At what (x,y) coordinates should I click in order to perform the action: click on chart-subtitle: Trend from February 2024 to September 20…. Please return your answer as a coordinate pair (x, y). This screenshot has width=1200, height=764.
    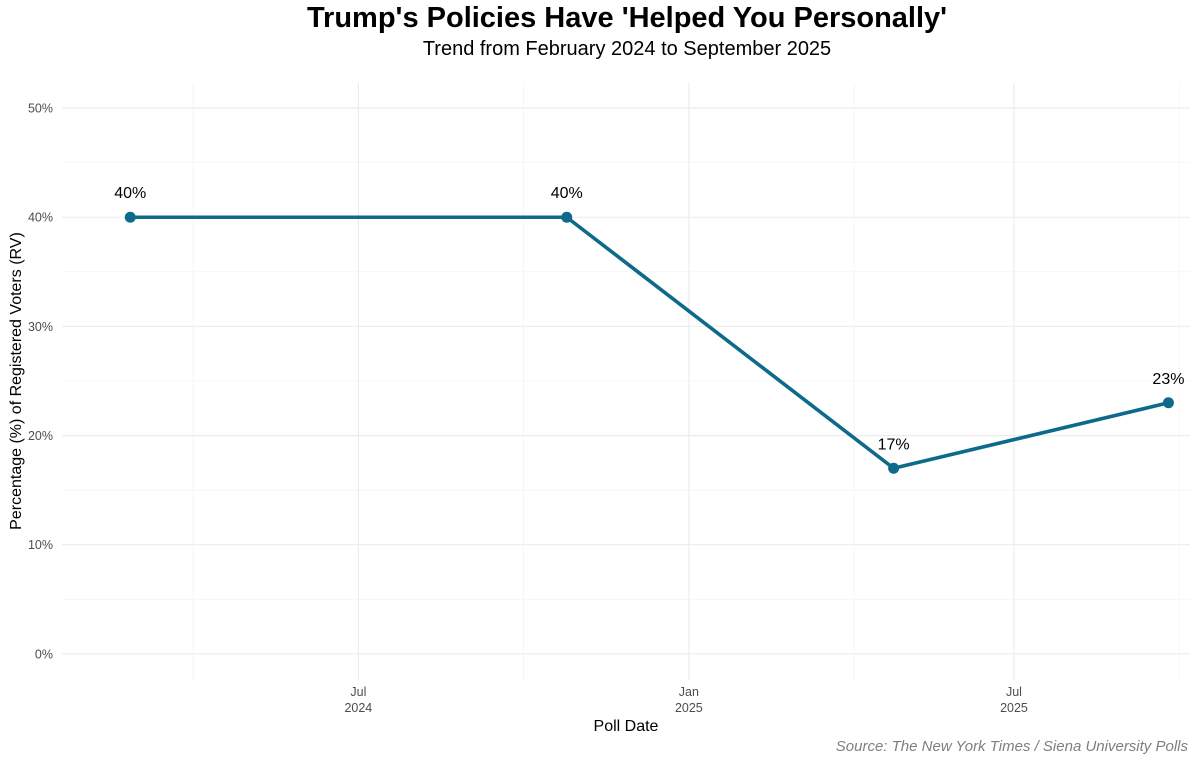
    Looking at the image, I should click on (627, 49).